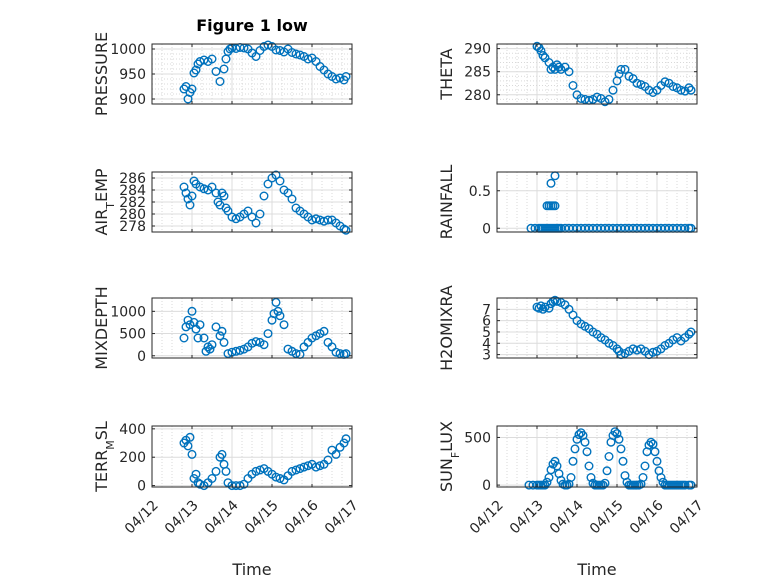 The image size is (778, 583). I want to click on y-axis-label-main: H2OMIXRA, so click(446, 328).